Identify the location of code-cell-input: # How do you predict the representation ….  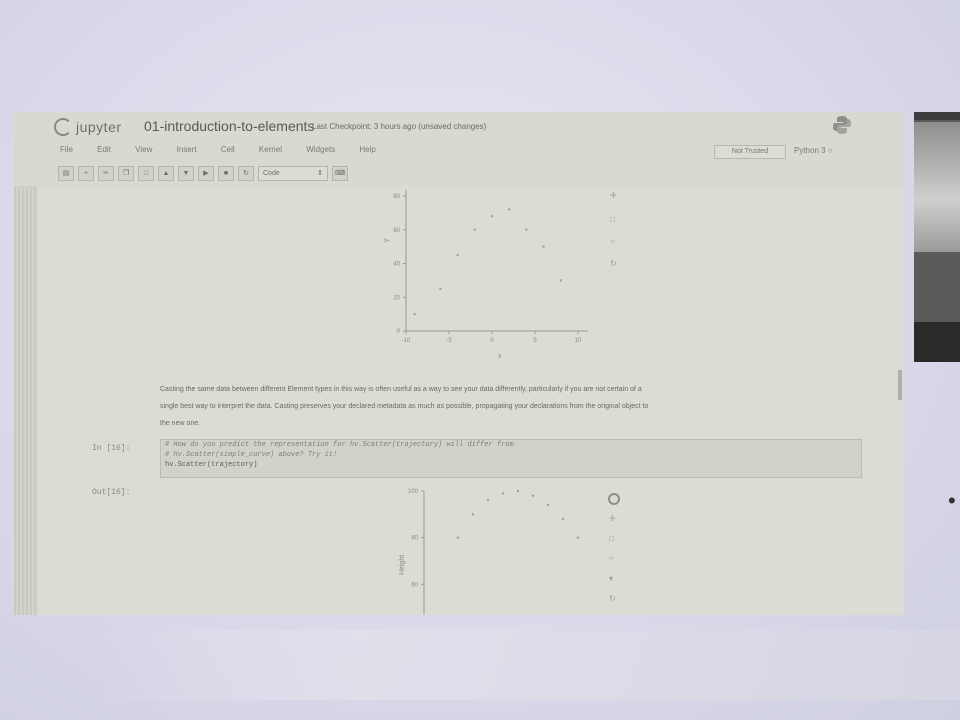
(511, 458).